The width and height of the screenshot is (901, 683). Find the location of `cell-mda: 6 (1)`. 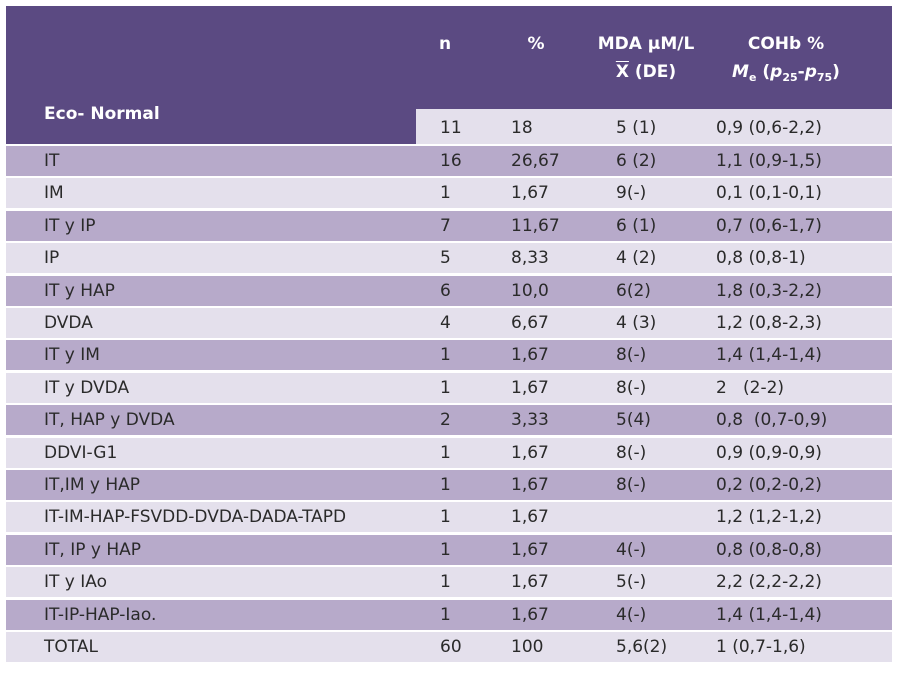

cell-mda: 6 (1) is located at coordinates (636, 225).